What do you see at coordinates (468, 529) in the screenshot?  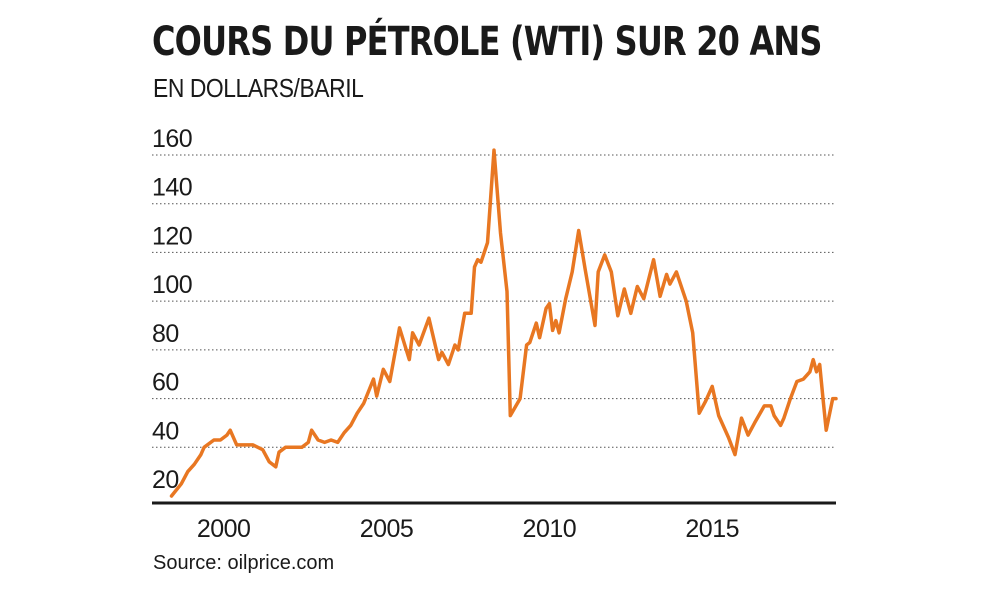 I see `x-axis-tick-labels: 2000 2005 2010 2015` at bounding box center [468, 529].